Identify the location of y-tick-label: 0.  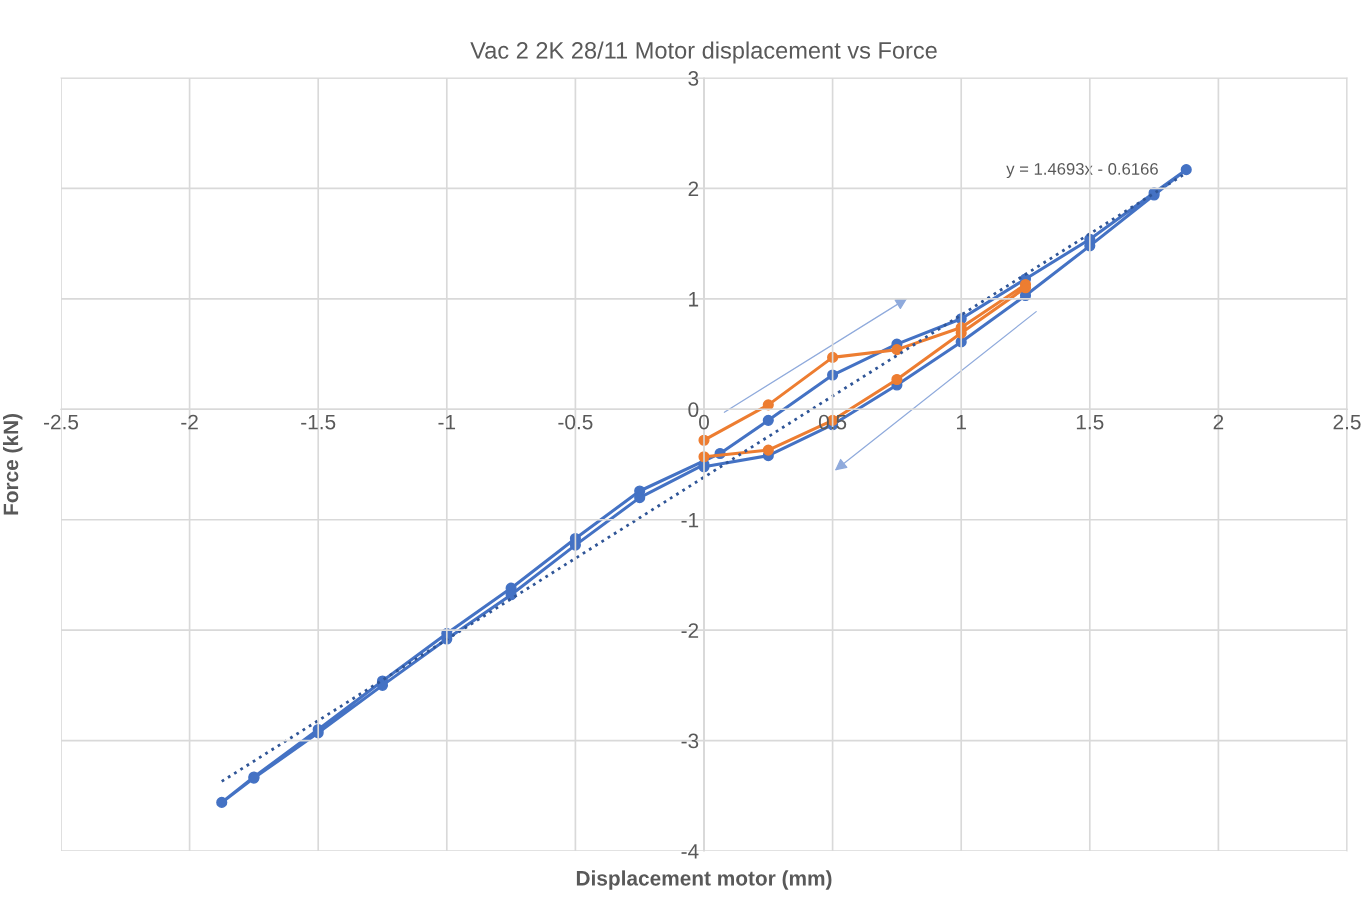
(693, 410).